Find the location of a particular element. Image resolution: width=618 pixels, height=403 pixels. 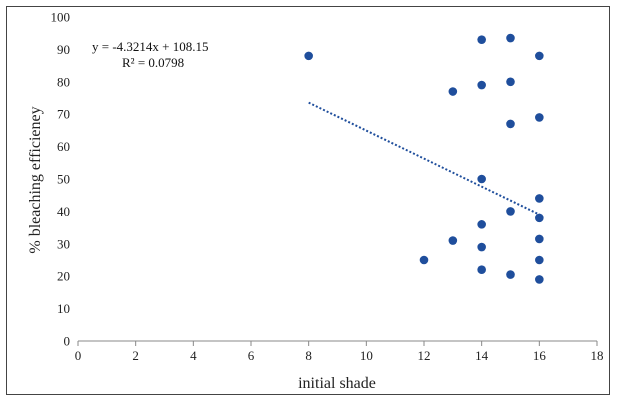

x-tick-label: 6 is located at coordinates (251, 355).